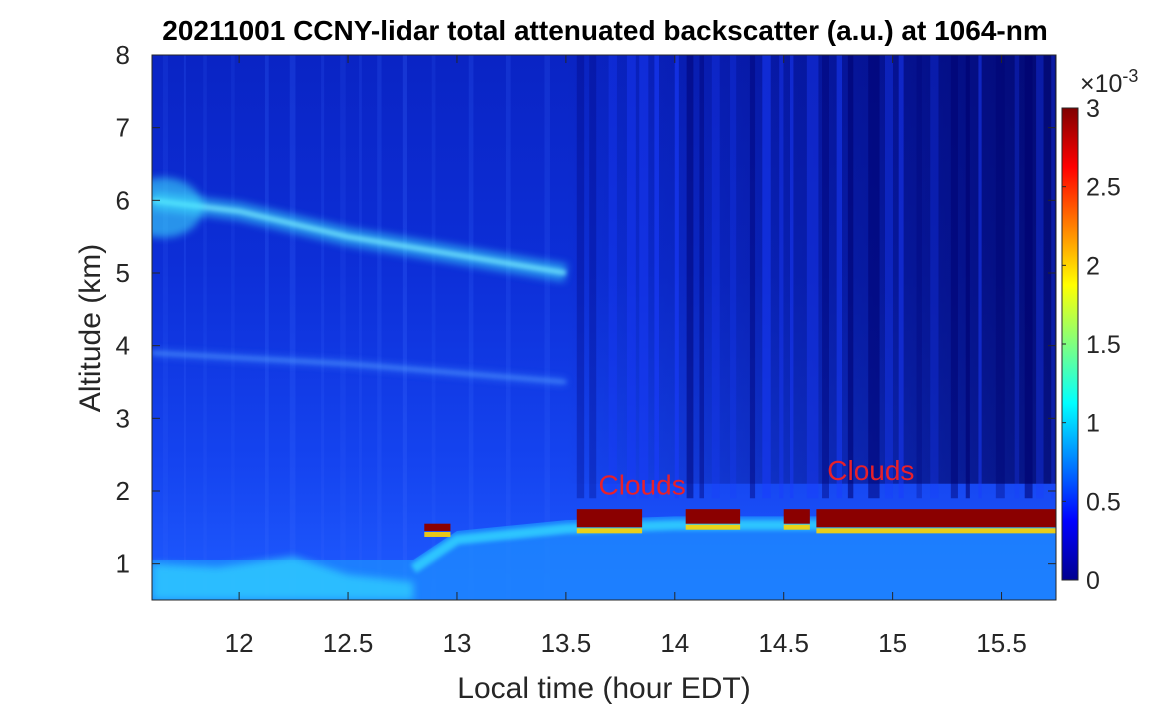 The image size is (1167, 707). I want to click on colorbar-tick-label: 1, so click(1093, 424).